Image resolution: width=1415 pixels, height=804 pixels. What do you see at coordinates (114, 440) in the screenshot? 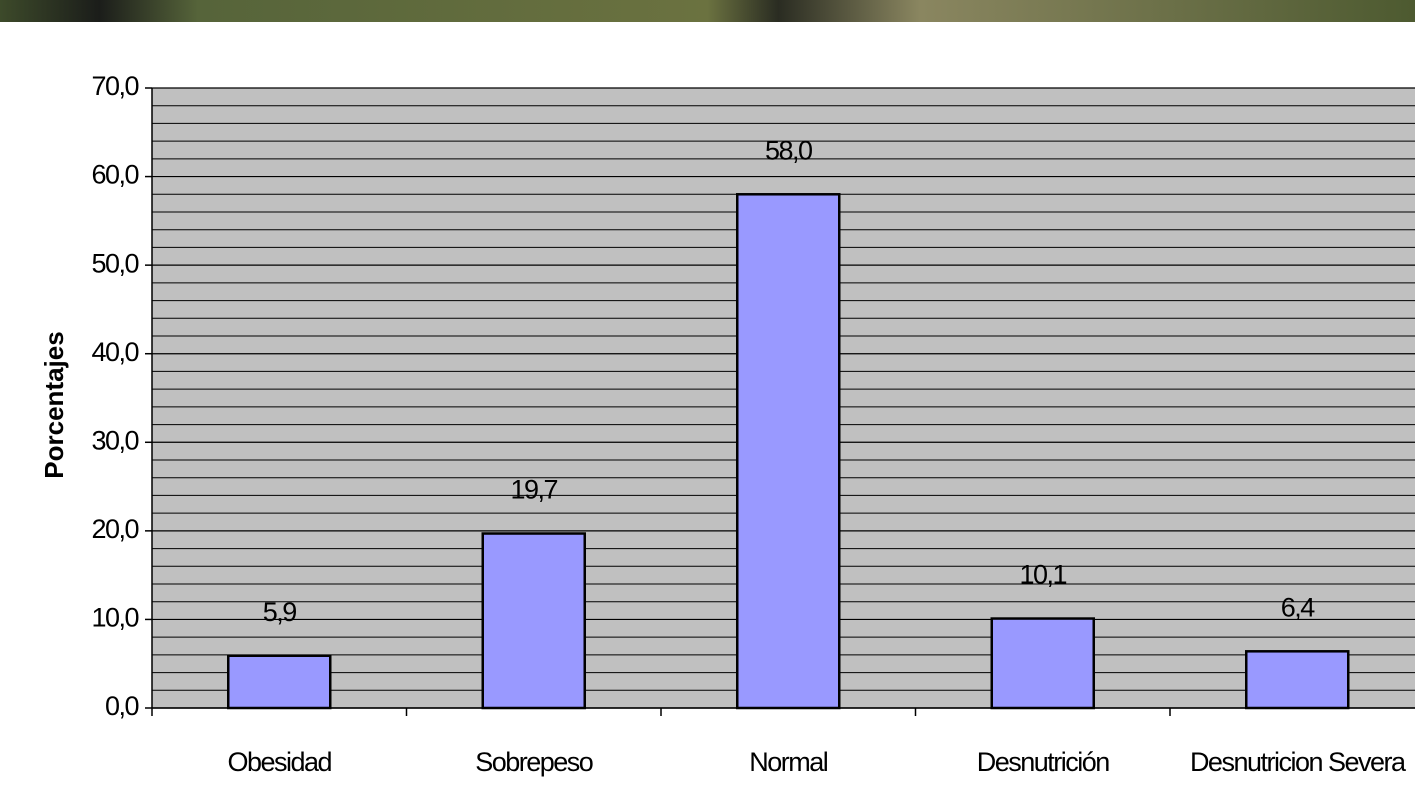
I see `y-tick-label: 30,0` at bounding box center [114, 440].